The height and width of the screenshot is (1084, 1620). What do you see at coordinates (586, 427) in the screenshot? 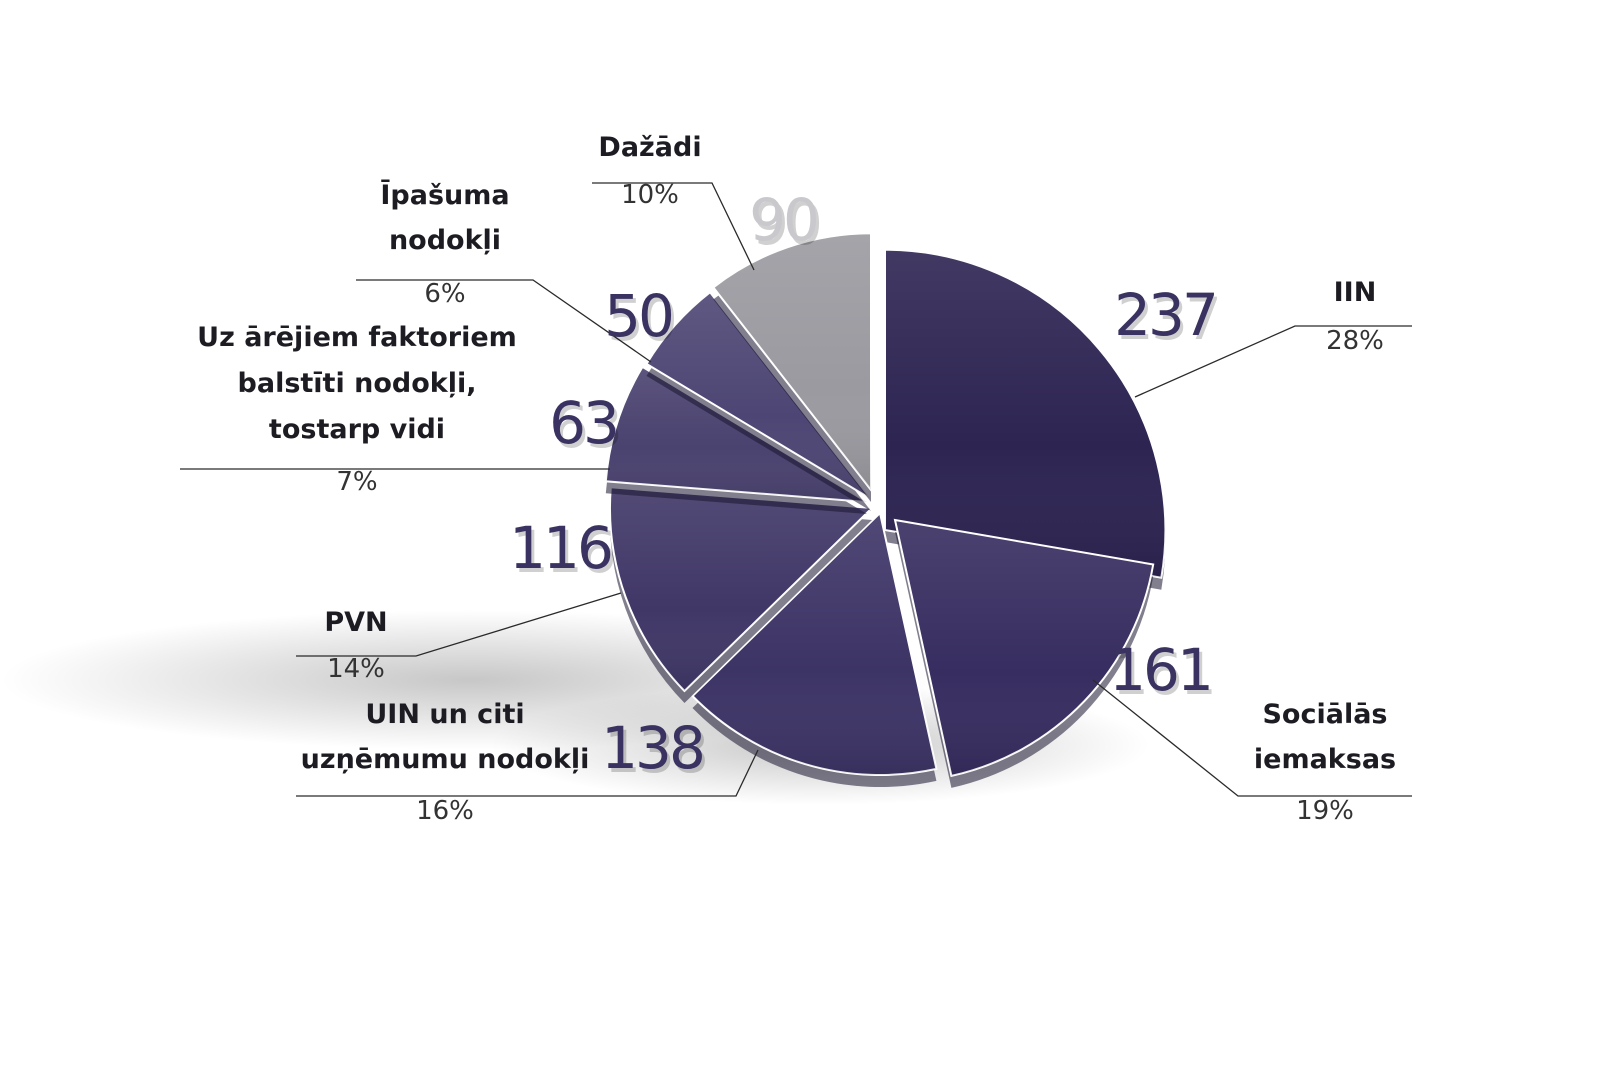
I see `value-label-shadow: 63` at bounding box center [586, 427].